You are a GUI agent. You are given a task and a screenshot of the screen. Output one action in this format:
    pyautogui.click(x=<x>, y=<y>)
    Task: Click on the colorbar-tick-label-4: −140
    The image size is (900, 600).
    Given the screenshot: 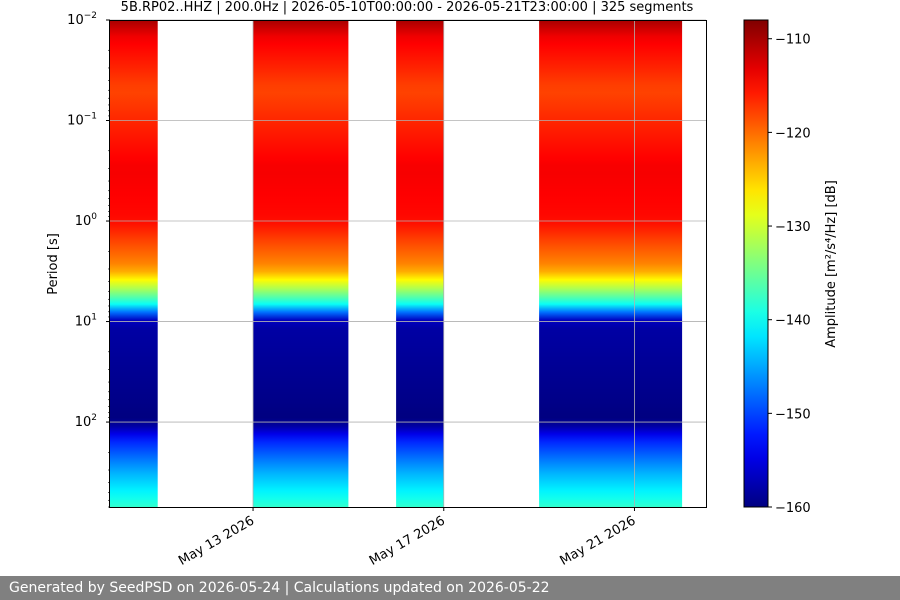 What is the action you would take?
    pyautogui.click(x=793, y=321)
    